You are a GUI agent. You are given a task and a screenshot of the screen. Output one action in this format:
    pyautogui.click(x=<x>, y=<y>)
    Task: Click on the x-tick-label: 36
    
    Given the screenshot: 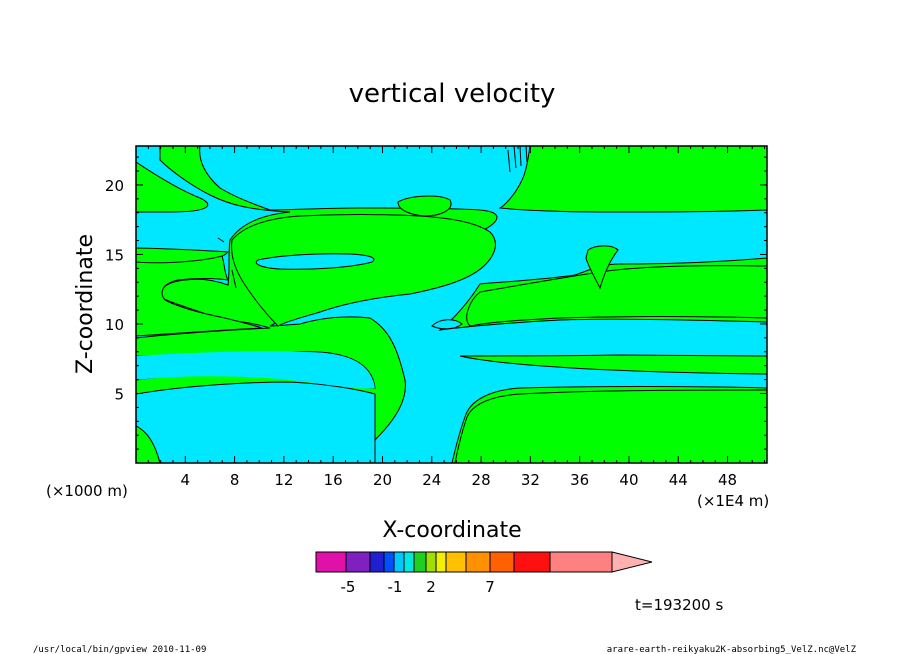 What is the action you would take?
    pyautogui.click(x=579, y=480)
    